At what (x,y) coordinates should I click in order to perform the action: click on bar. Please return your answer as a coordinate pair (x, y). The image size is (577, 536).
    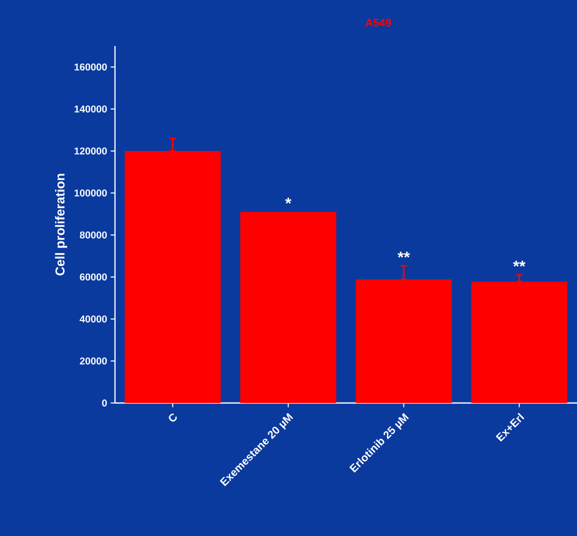
    Looking at the image, I should click on (288, 307).